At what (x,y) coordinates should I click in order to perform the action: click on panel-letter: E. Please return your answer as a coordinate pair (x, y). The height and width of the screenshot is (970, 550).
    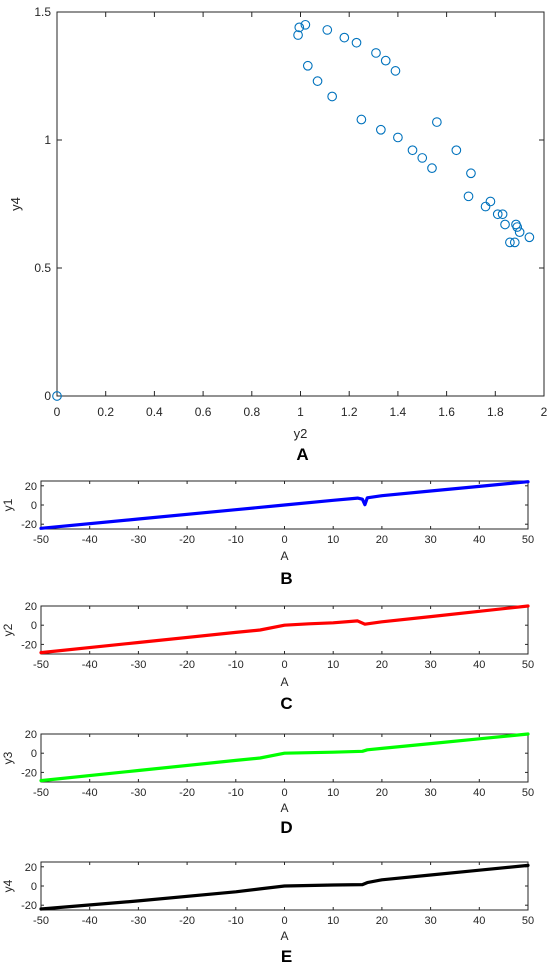
    Looking at the image, I should click on (286, 956).